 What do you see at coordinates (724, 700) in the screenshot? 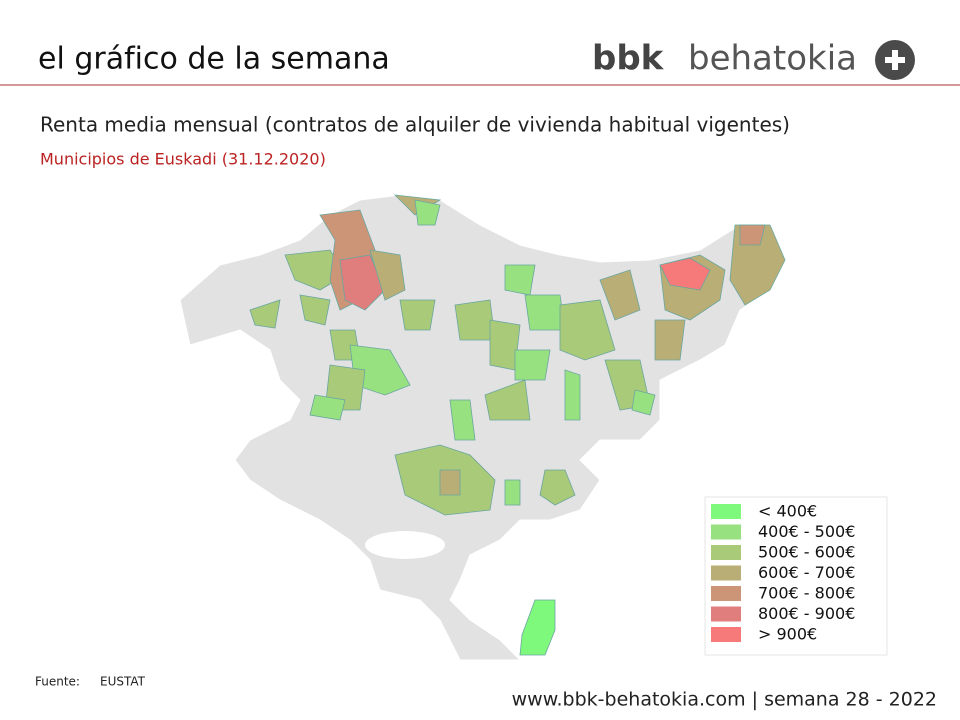
I see `footer: www.bbk-behatokia.com | semana 28 - 2022` at bounding box center [724, 700].